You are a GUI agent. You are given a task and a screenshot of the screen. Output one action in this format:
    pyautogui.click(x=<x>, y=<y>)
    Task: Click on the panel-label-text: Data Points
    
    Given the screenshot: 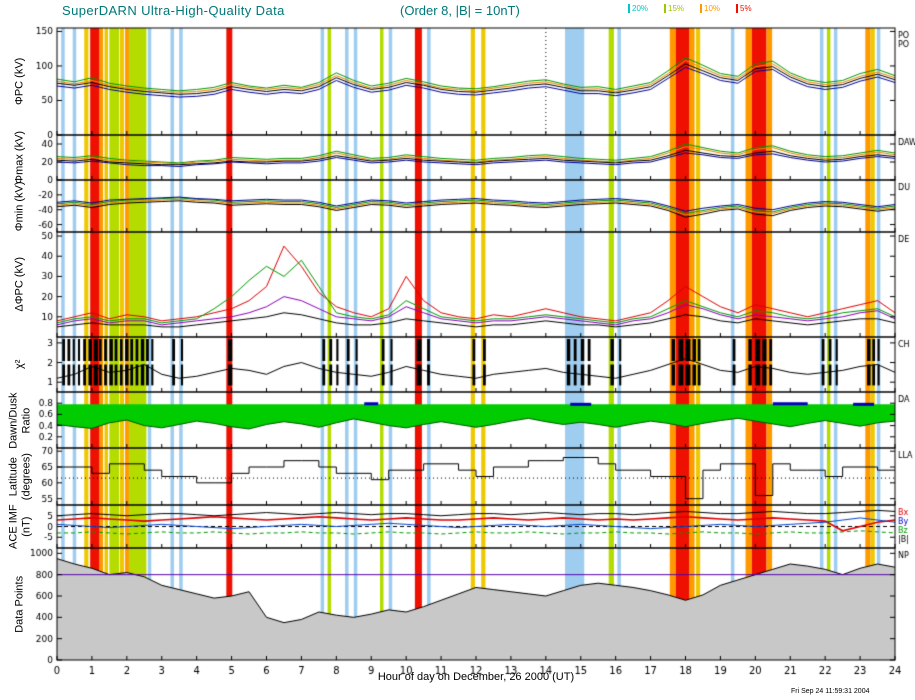 What is the action you would take?
    pyautogui.click(x=19, y=604)
    